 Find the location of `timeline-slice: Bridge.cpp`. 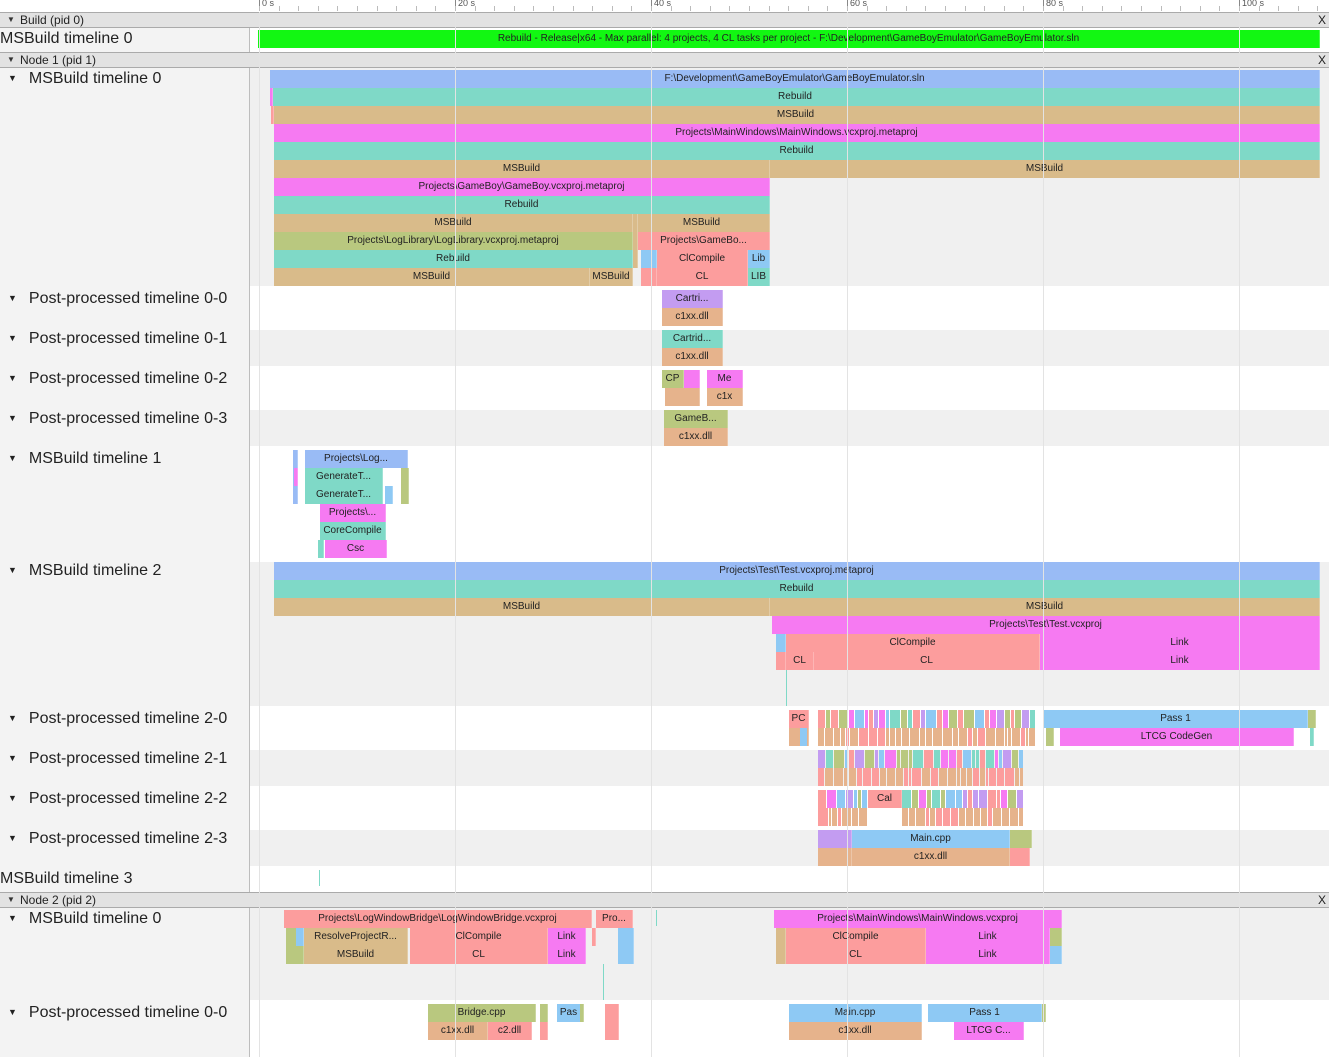

timeline-slice: Bridge.cpp is located at coordinates (482, 1013).